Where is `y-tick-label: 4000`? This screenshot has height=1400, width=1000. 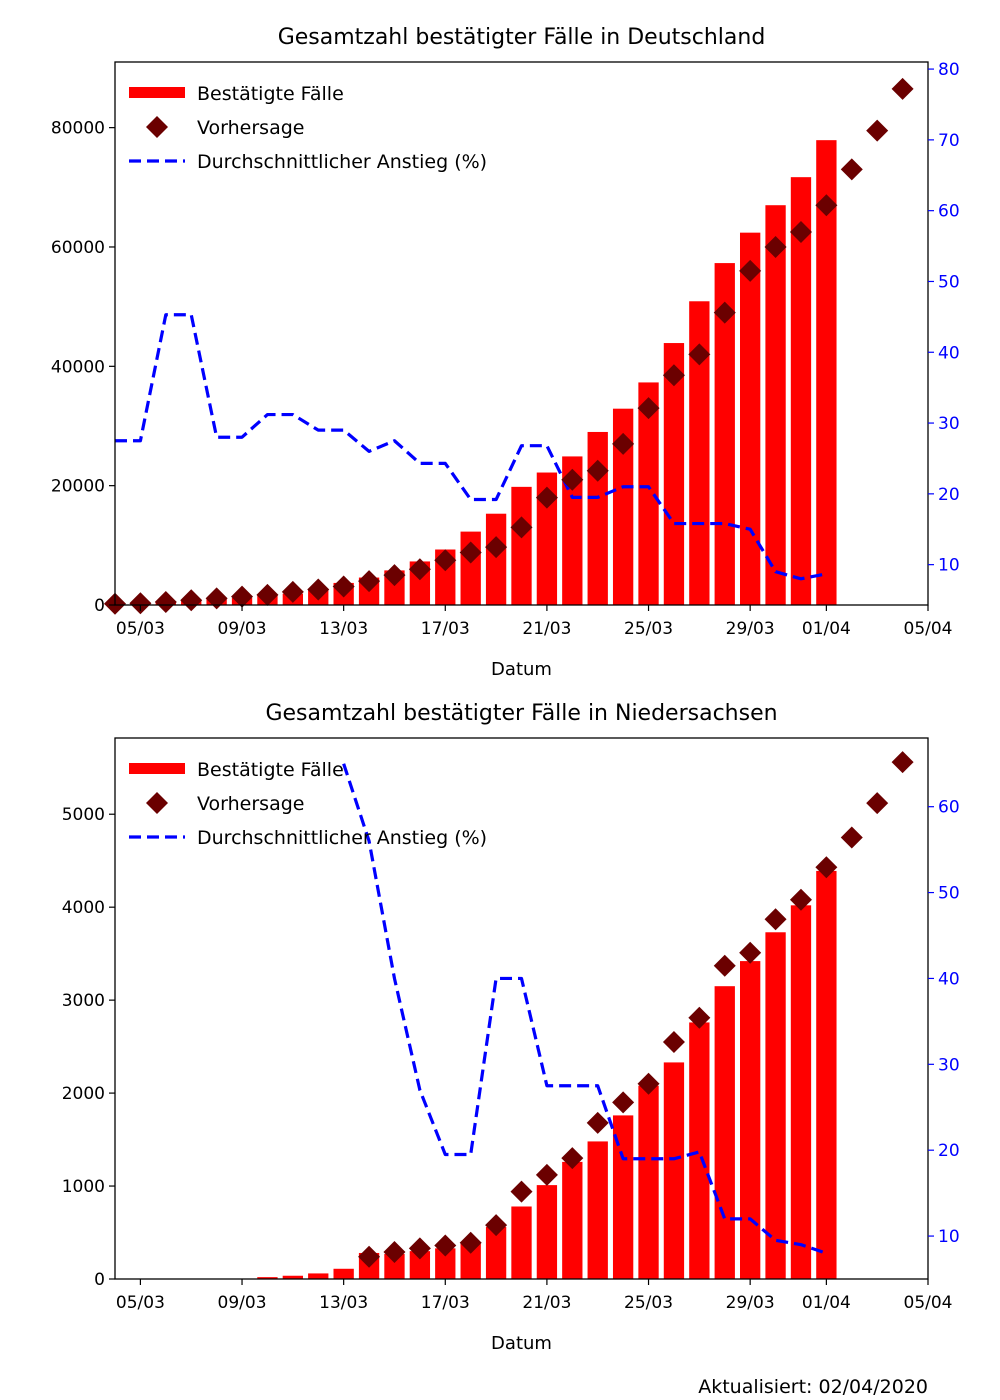 y-tick-label: 4000 is located at coordinates (83, 908).